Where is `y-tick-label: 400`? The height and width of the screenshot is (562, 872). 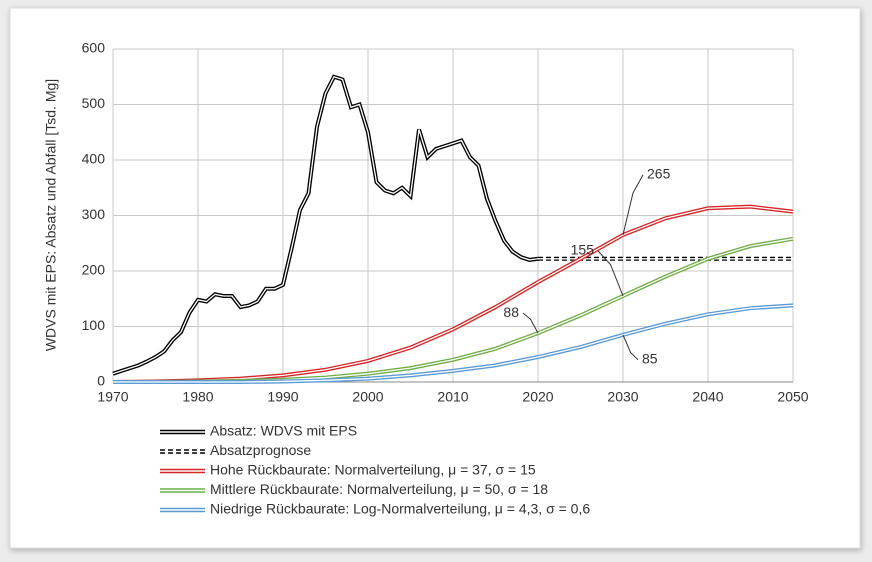 y-tick-label: 400 is located at coordinates (94, 159).